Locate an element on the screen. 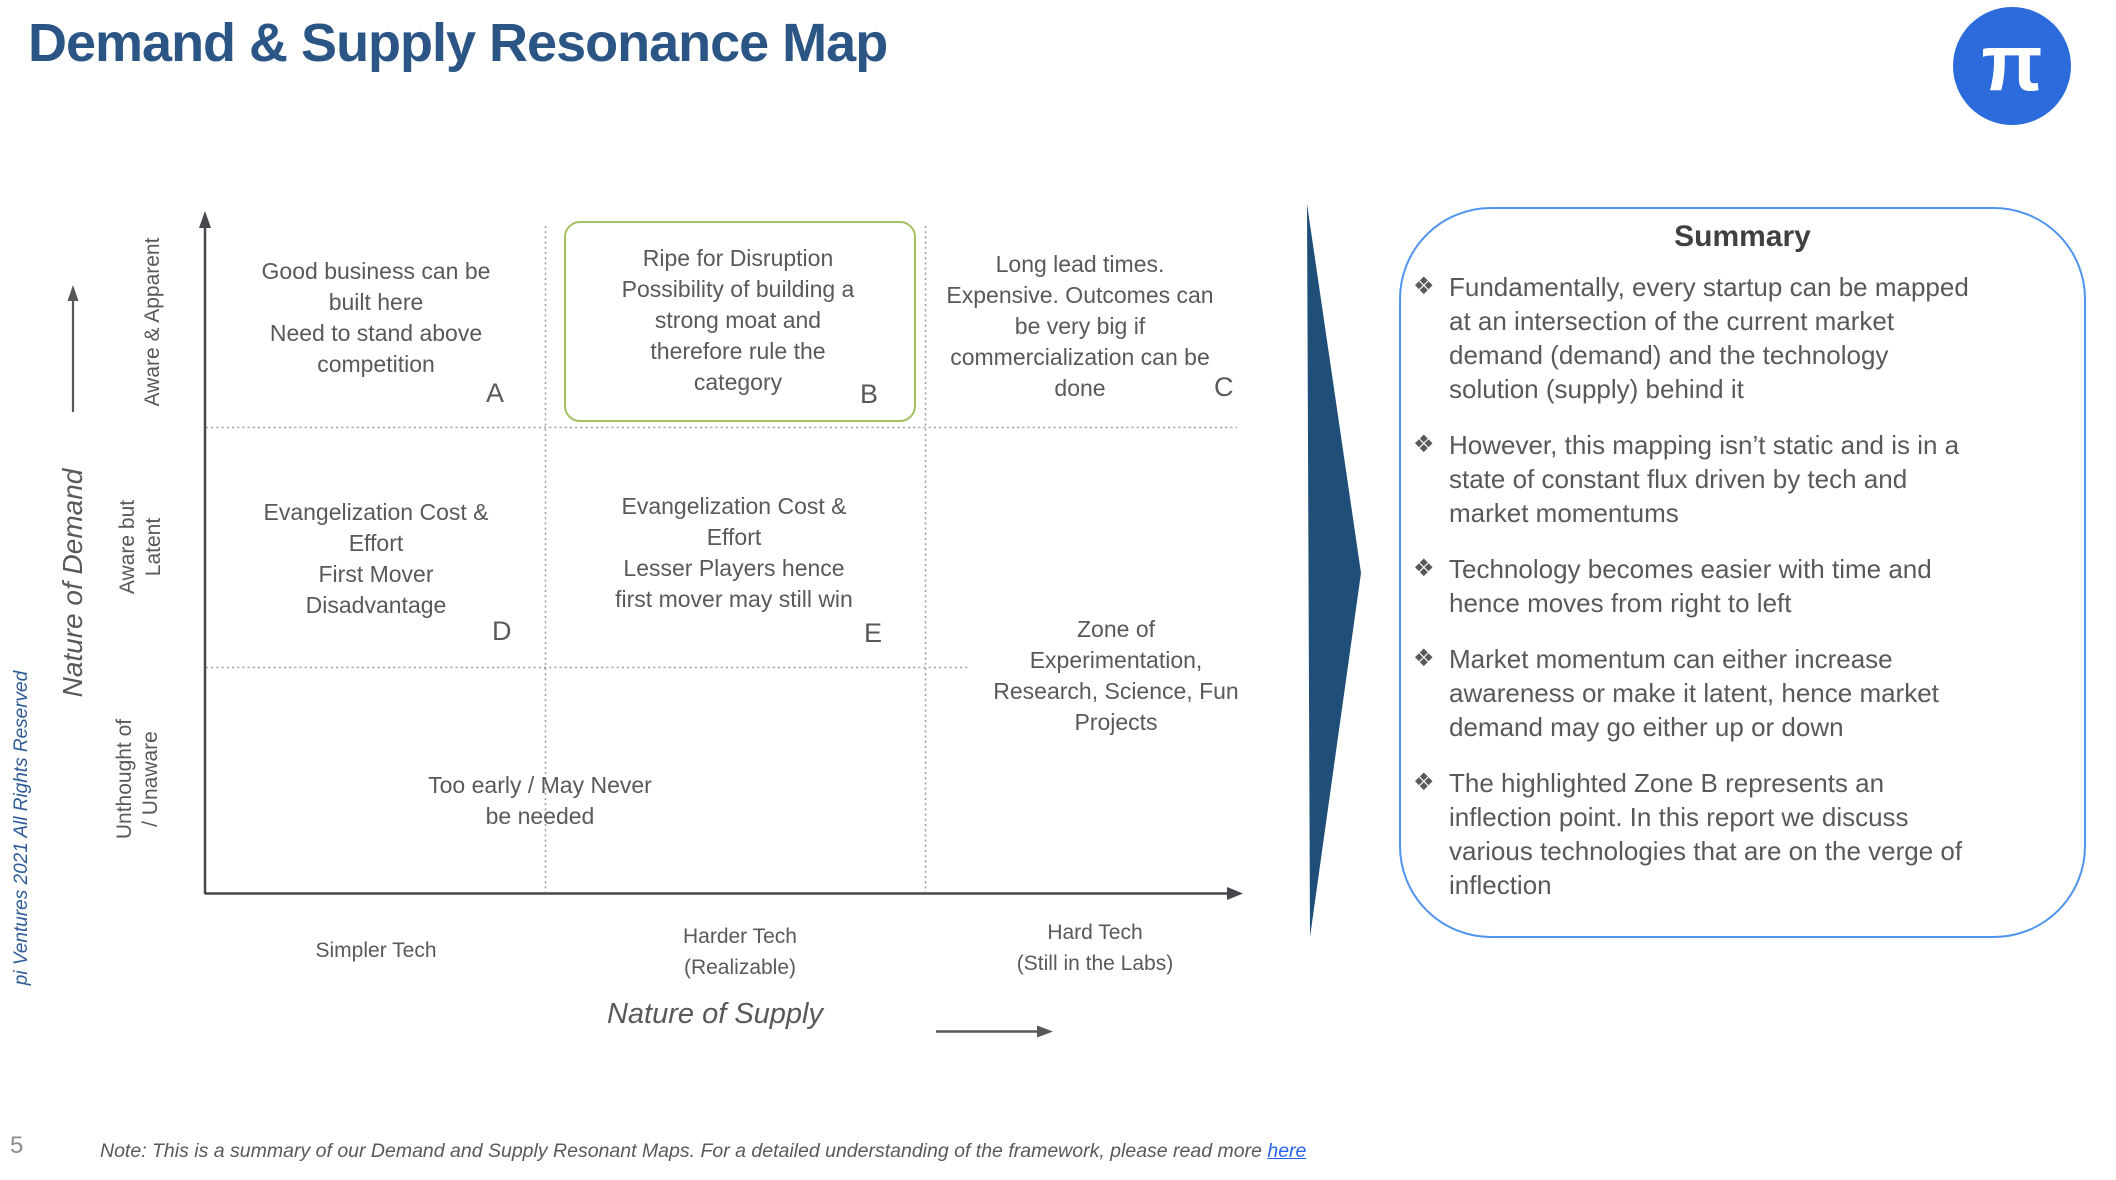 The width and height of the screenshot is (2116, 1180). x-tick-harder-tech: Harder Tech (Realizable) is located at coordinates (739, 952).